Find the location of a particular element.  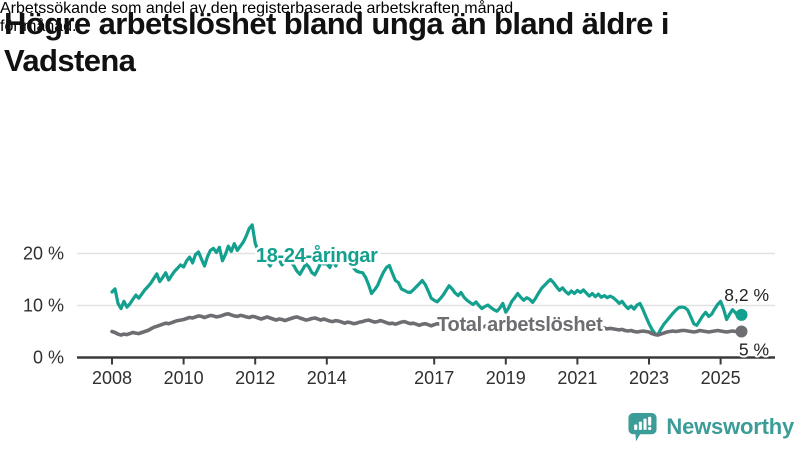

chart-subtitle-line-2: för månad. is located at coordinates (38, 26).